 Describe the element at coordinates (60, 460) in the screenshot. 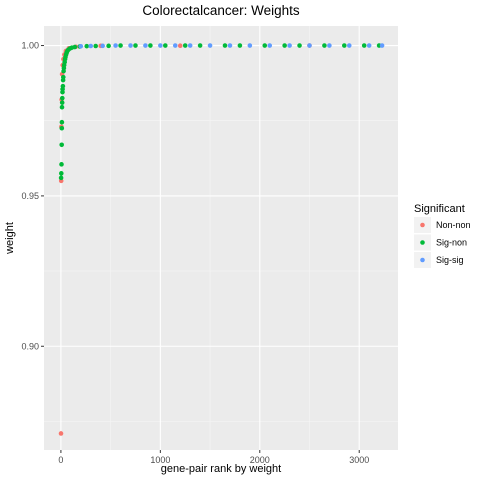

I see `x-tick-label: 0` at that location.